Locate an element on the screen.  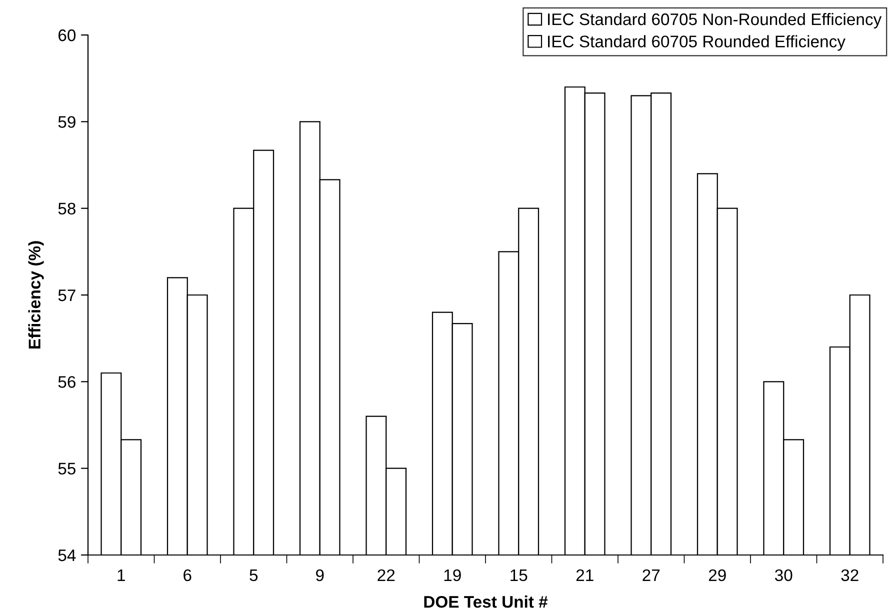
y-tick-label: 59 is located at coordinates (67, 122).